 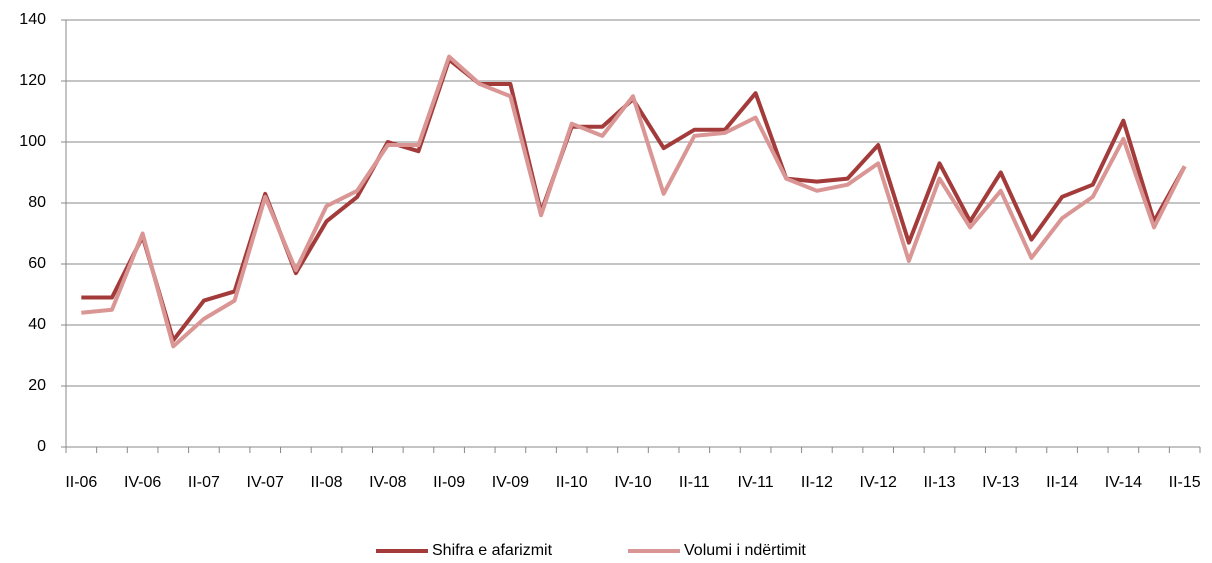 I want to click on y-tick-label: 80, so click(x=37, y=202).